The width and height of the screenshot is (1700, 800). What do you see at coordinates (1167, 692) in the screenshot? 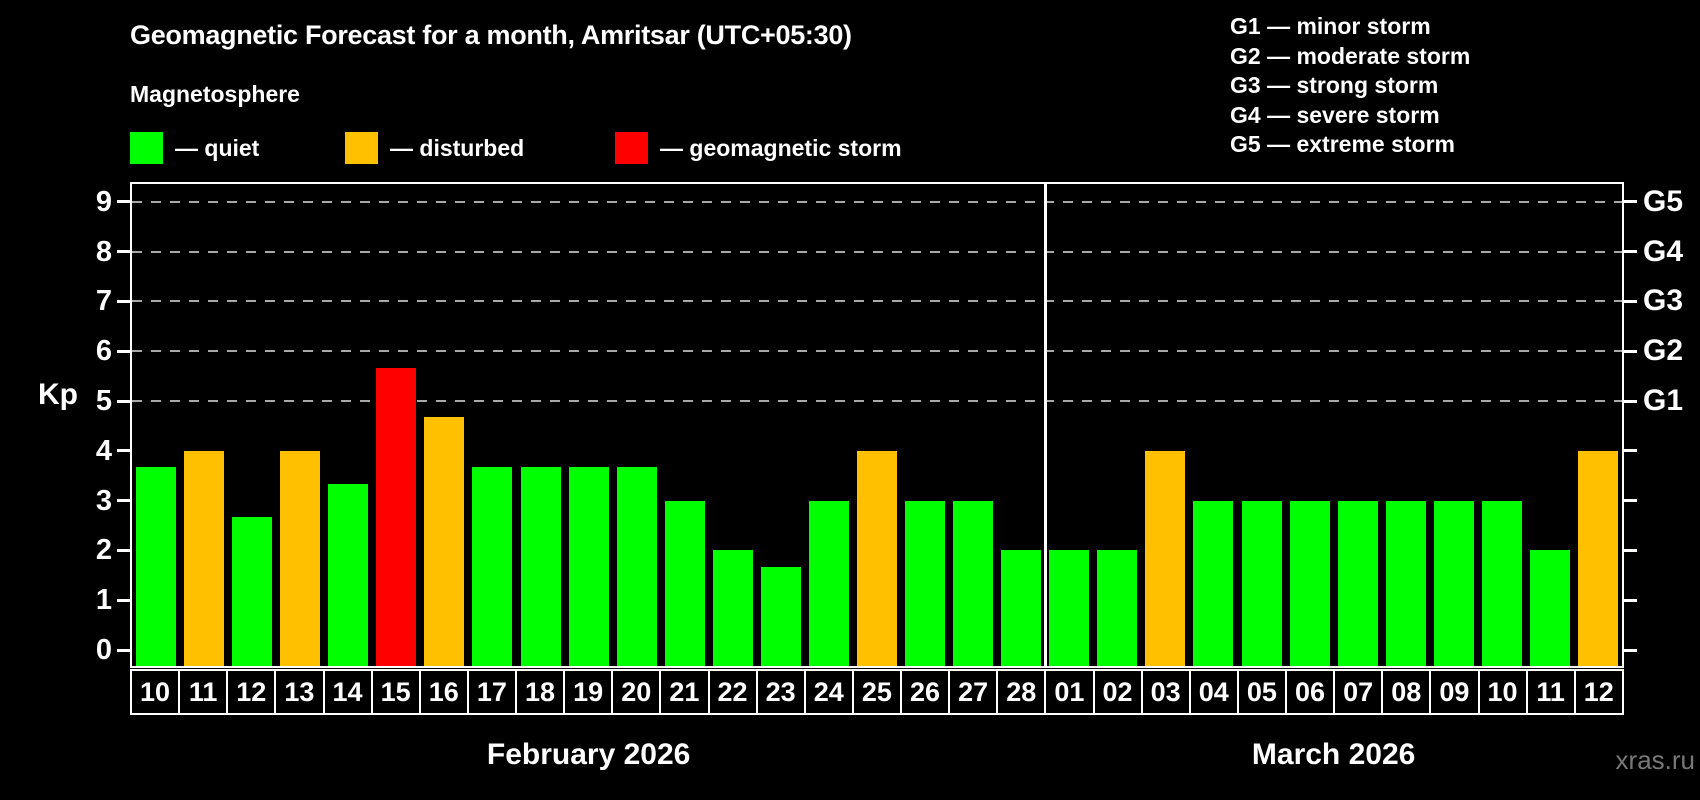
I see `date-cell-03: 03` at bounding box center [1167, 692].